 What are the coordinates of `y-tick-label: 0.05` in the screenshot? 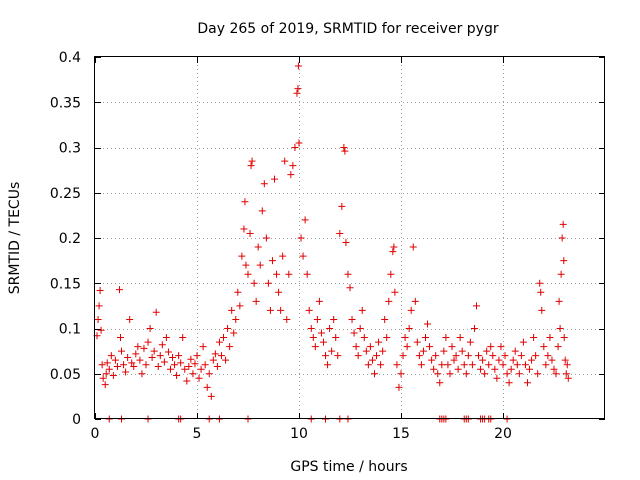 It's located at (65, 375).